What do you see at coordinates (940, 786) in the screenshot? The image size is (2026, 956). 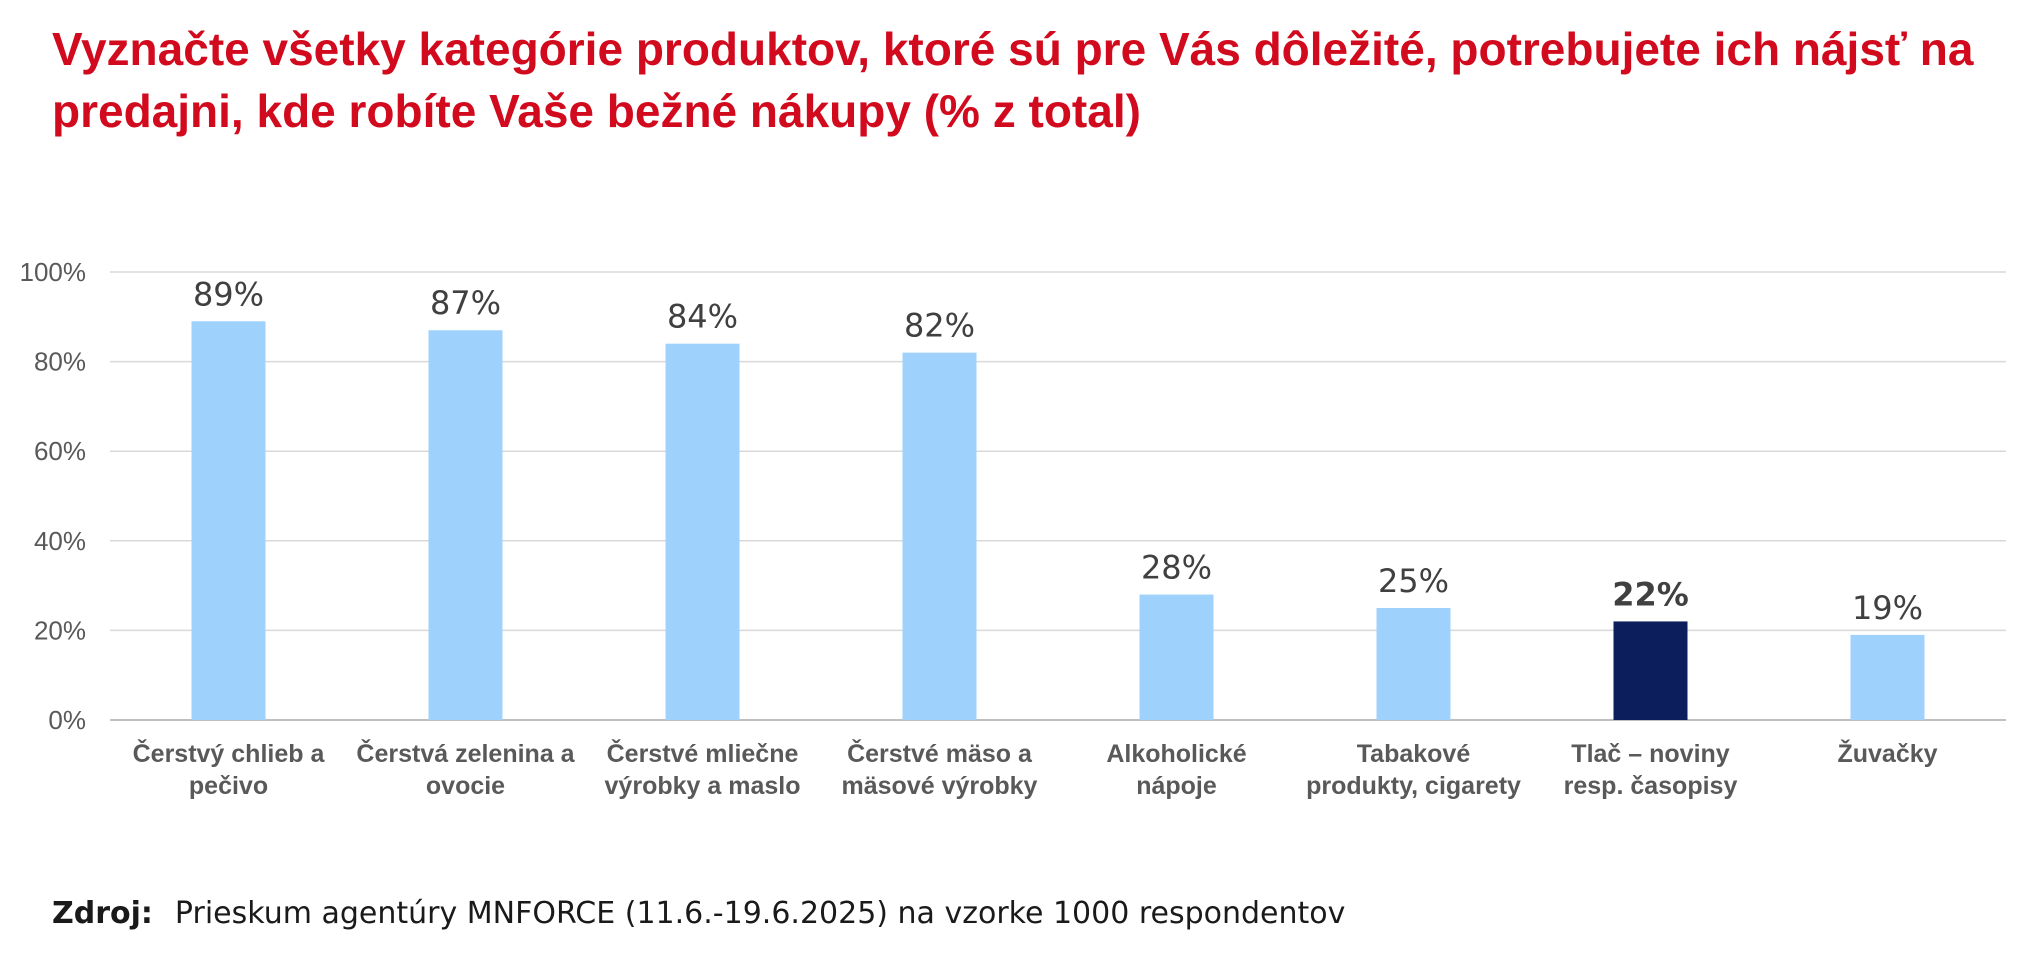 I see `x-tick-label: mäsové výrobky` at bounding box center [940, 786].